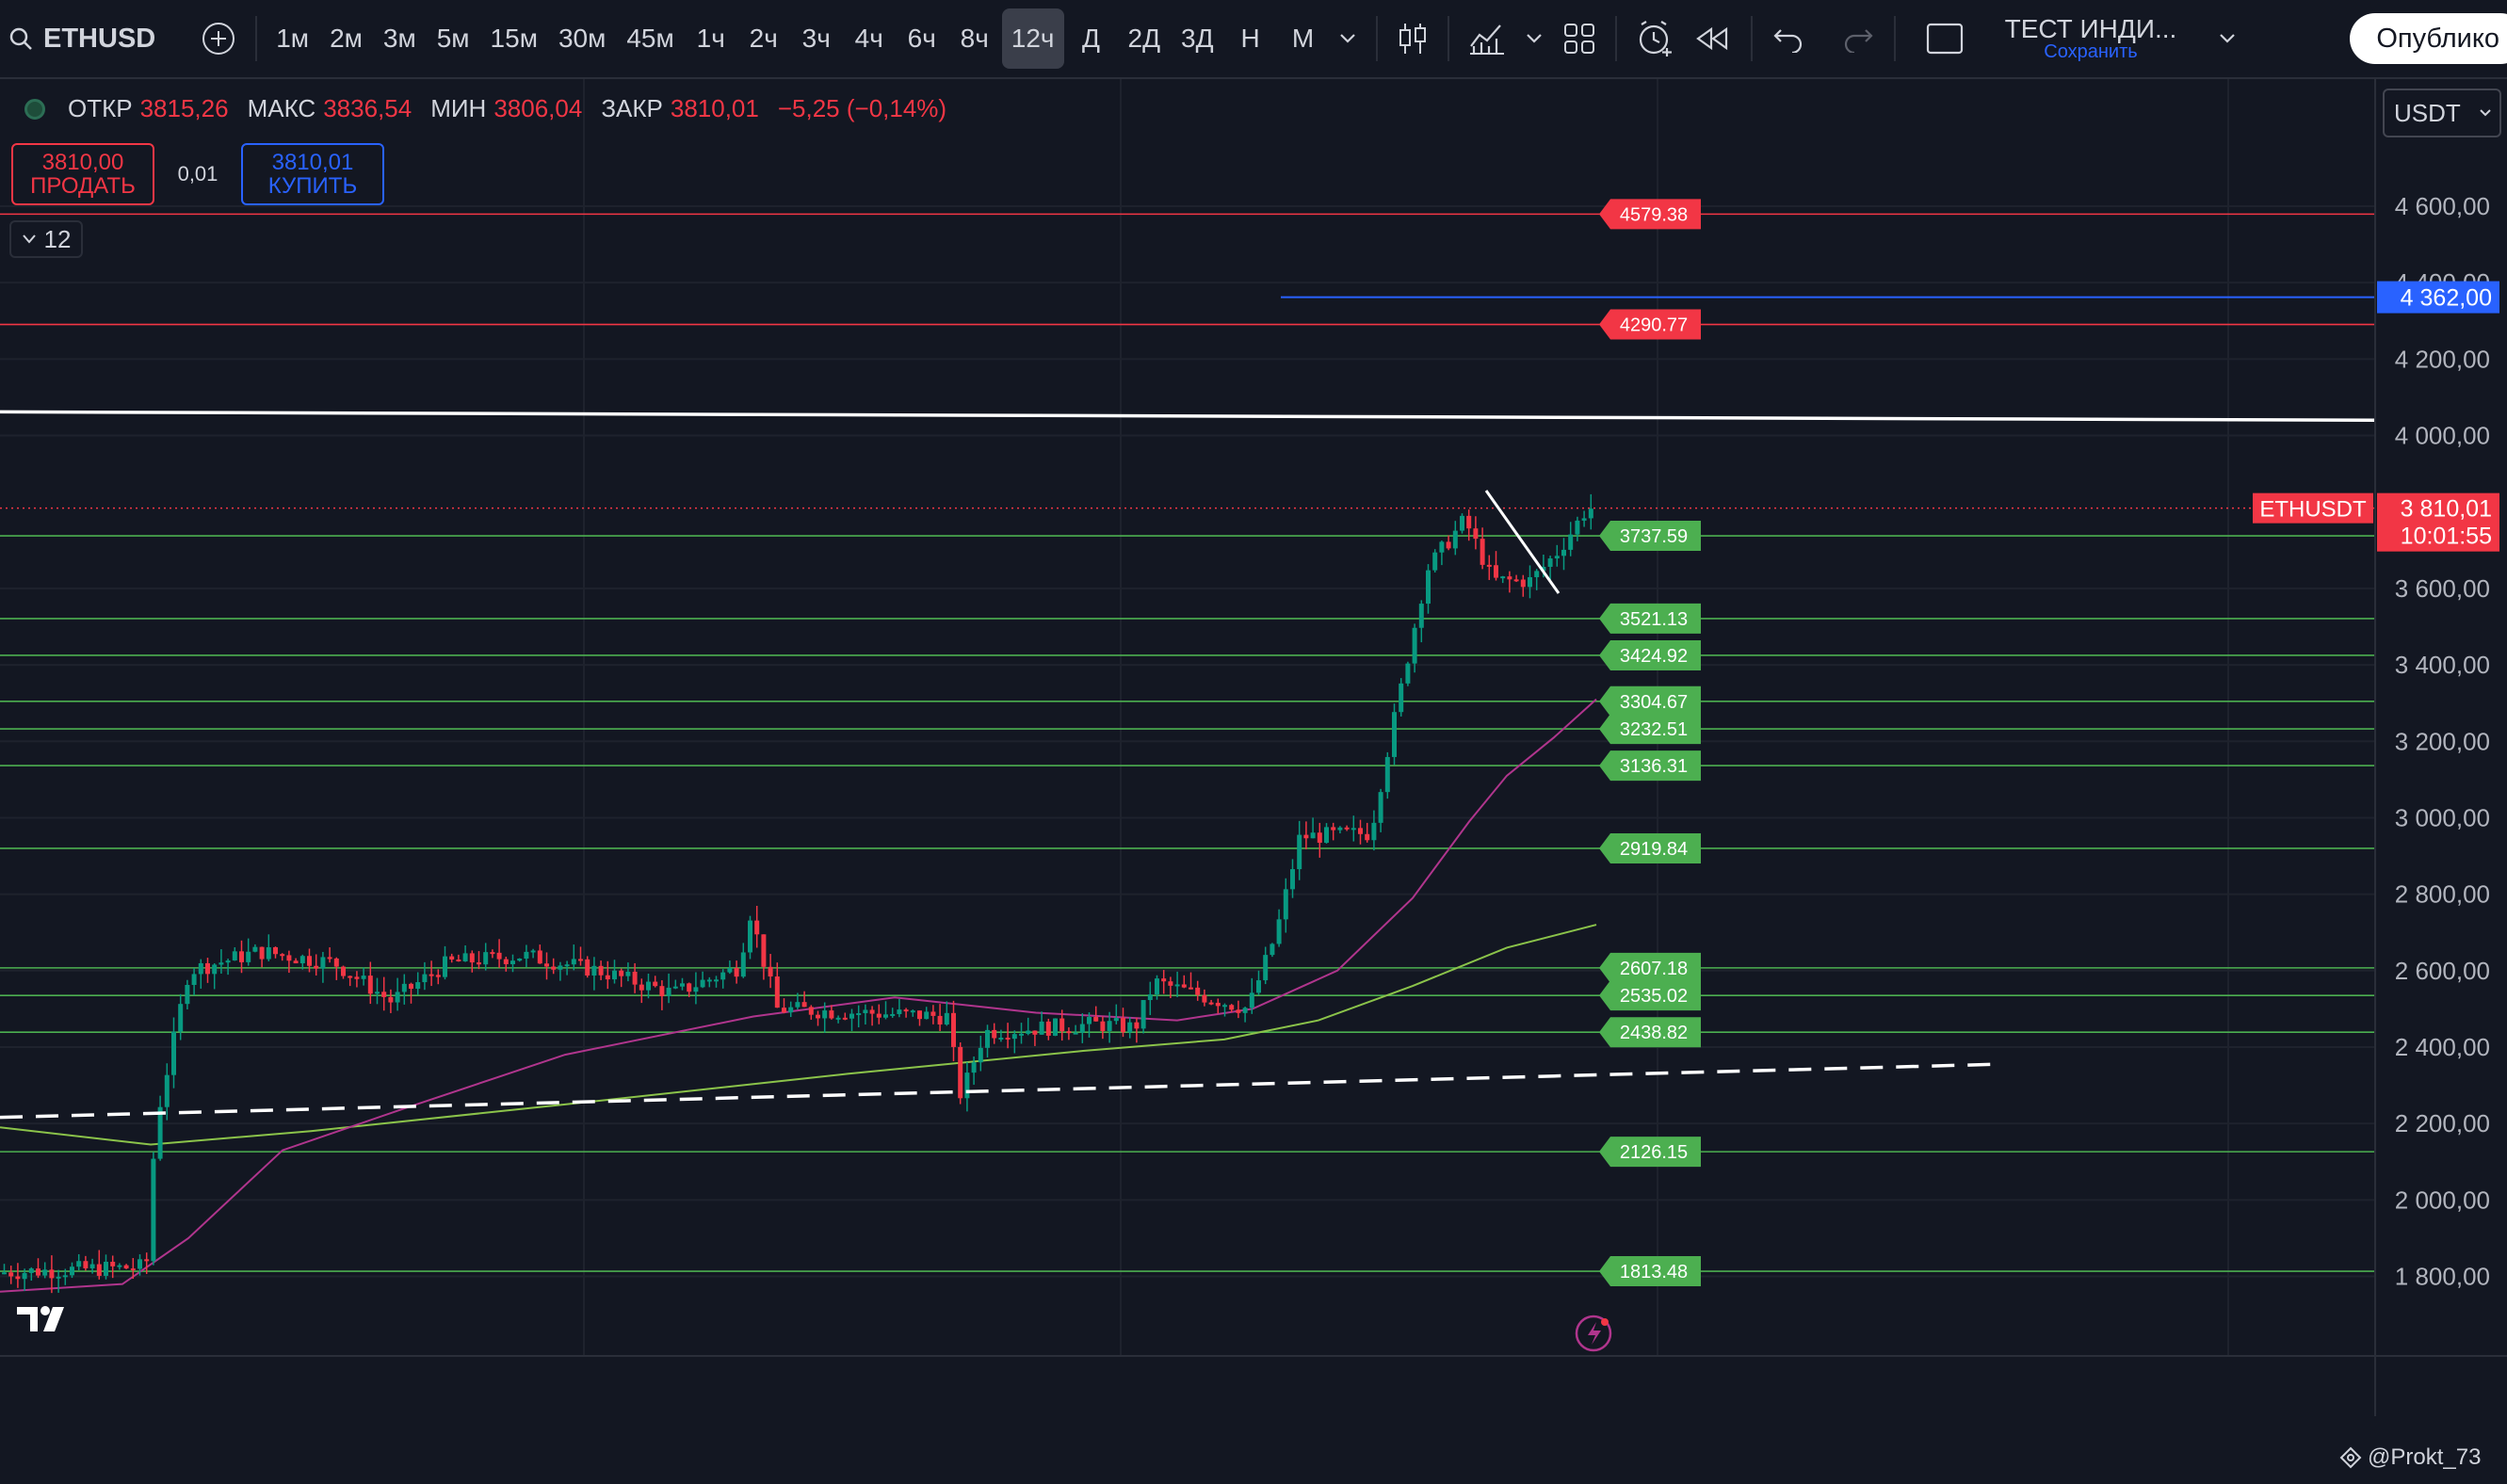 The height and width of the screenshot is (1484, 2507). What do you see at coordinates (2227, 38) in the screenshot?
I see `layout-dropdown-icon` at bounding box center [2227, 38].